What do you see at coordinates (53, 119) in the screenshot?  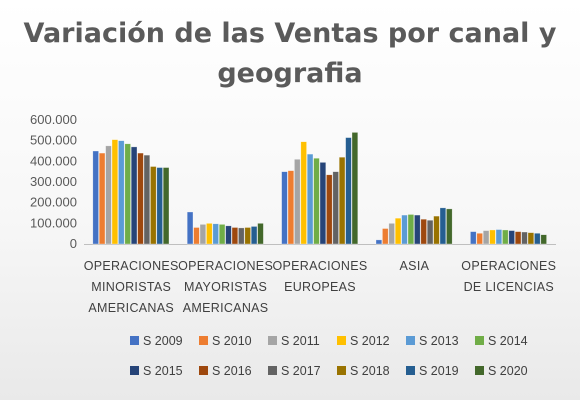 I see `y-tick-label: 600.000` at bounding box center [53, 119].